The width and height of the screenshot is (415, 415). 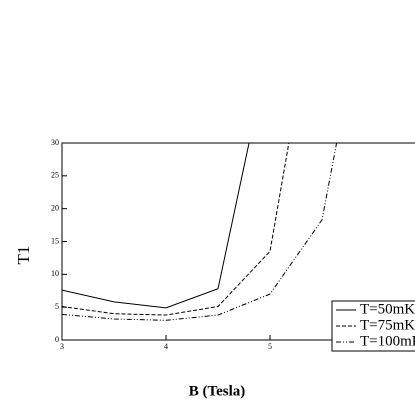 What do you see at coordinates (62, 346) in the screenshot?
I see `x-tick-label: 3` at bounding box center [62, 346].